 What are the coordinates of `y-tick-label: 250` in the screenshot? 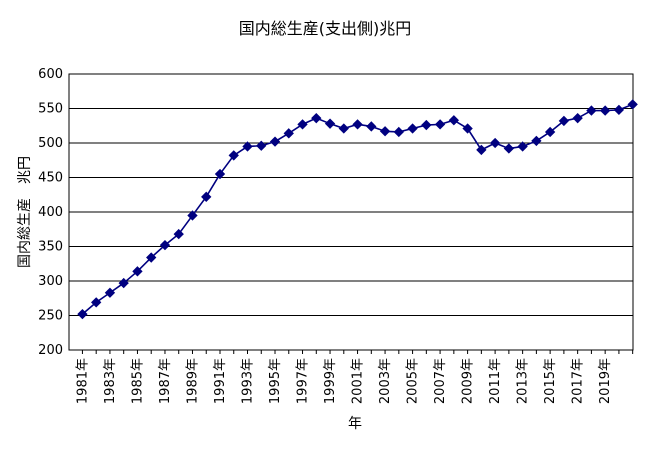 It's located at (50, 316).